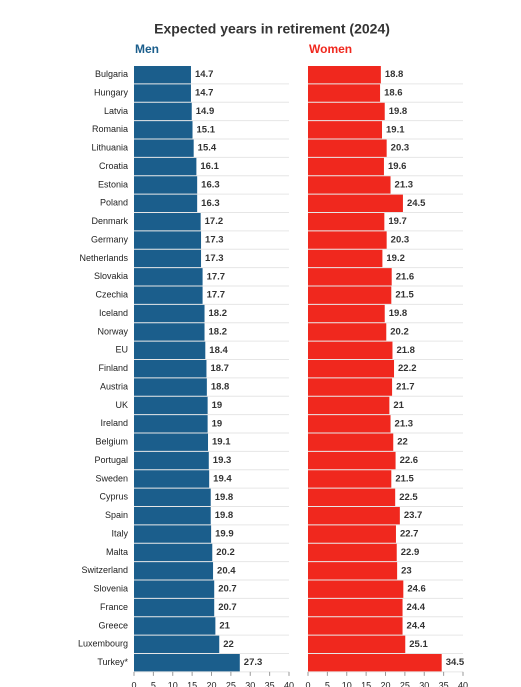  What do you see at coordinates (111, 92) in the screenshot?
I see `y-tick-label: Hungary` at bounding box center [111, 92].